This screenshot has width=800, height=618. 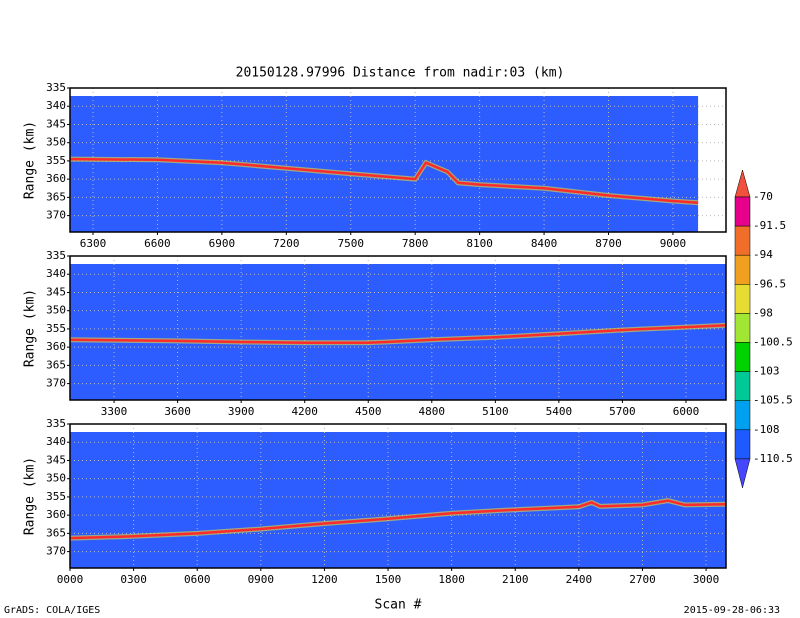 What do you see at coordinates (261, 579) in the screenshot?
I see `x-tick-label: 0900` at bounding box center [261, 579].